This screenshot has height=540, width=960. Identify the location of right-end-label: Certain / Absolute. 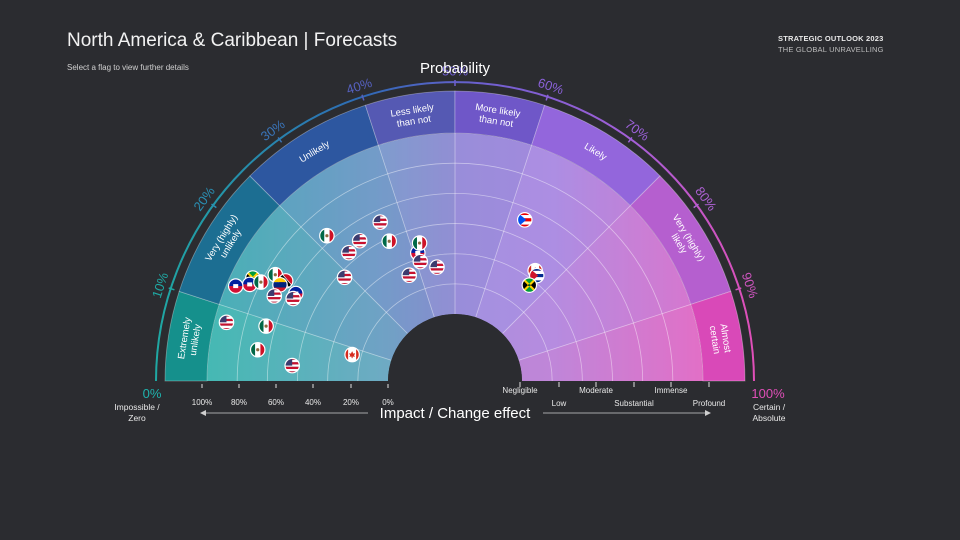
(768, 412).